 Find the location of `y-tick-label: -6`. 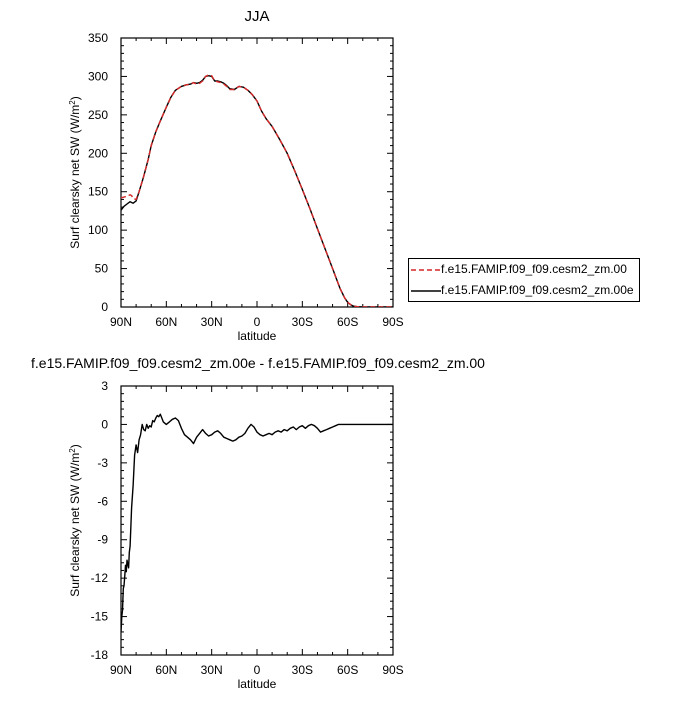

y-tick-label: -6 is located at coordinates (102, 501).